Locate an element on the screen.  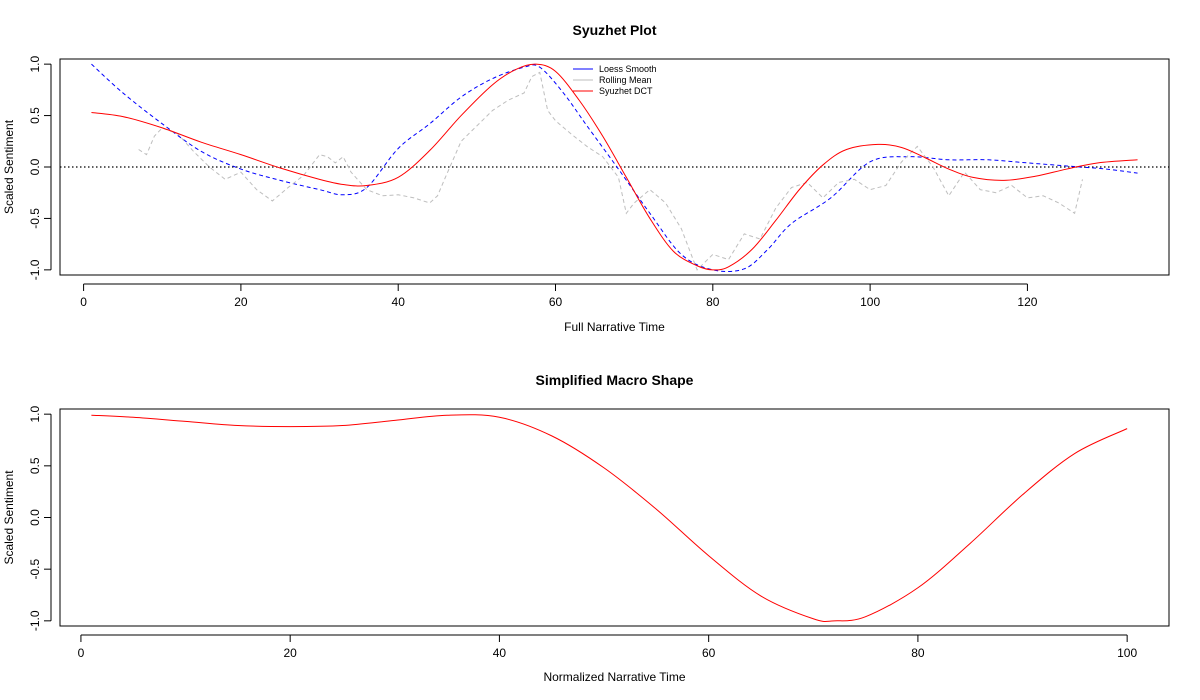
x-tick-label: 120 is located at coordinates (1027, 302).